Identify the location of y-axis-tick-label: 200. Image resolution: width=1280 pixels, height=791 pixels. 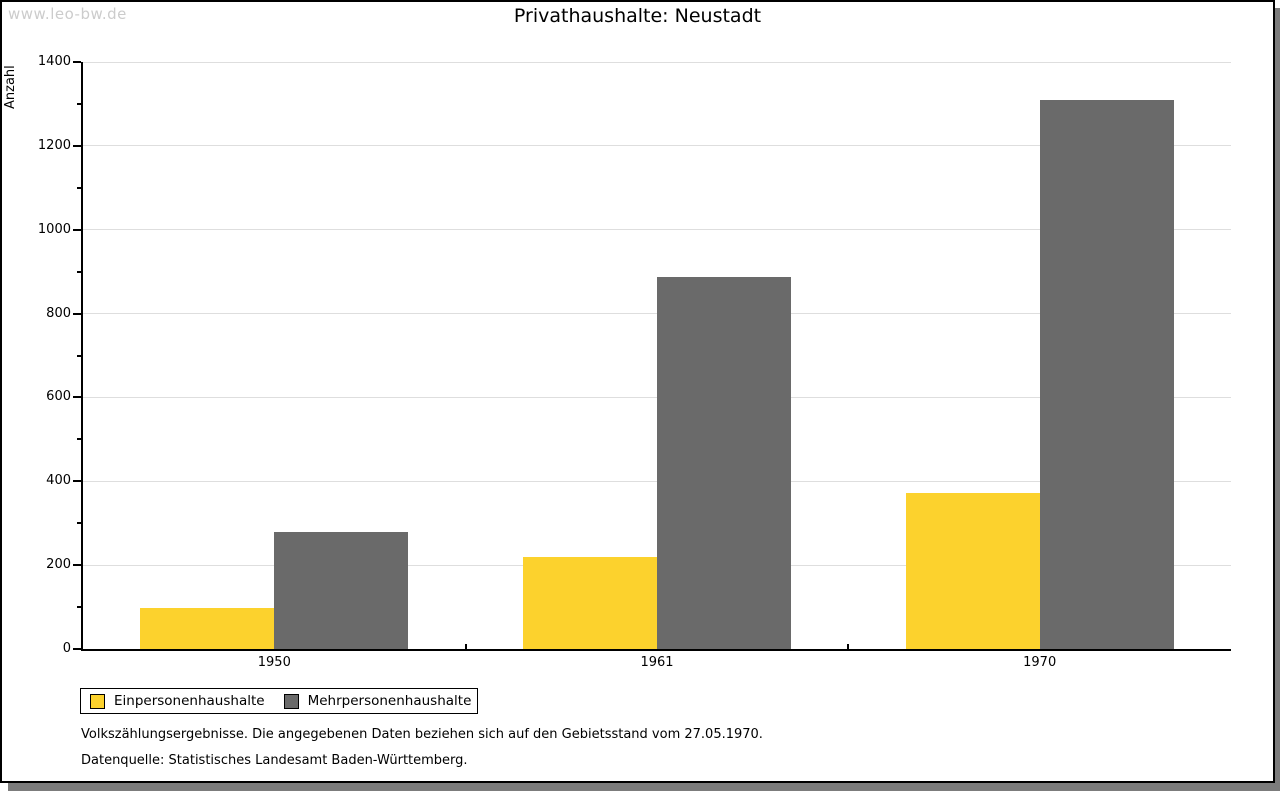
(58, 565).